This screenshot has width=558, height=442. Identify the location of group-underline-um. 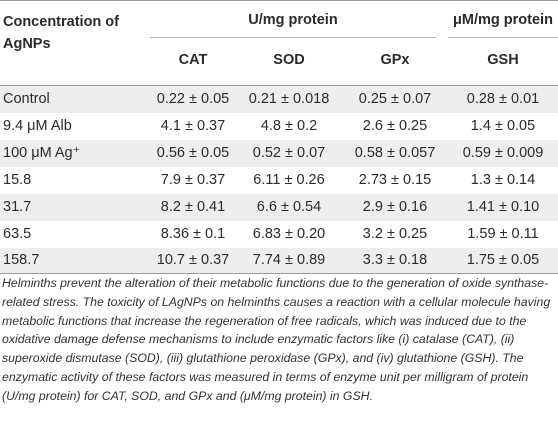
(503, 37).